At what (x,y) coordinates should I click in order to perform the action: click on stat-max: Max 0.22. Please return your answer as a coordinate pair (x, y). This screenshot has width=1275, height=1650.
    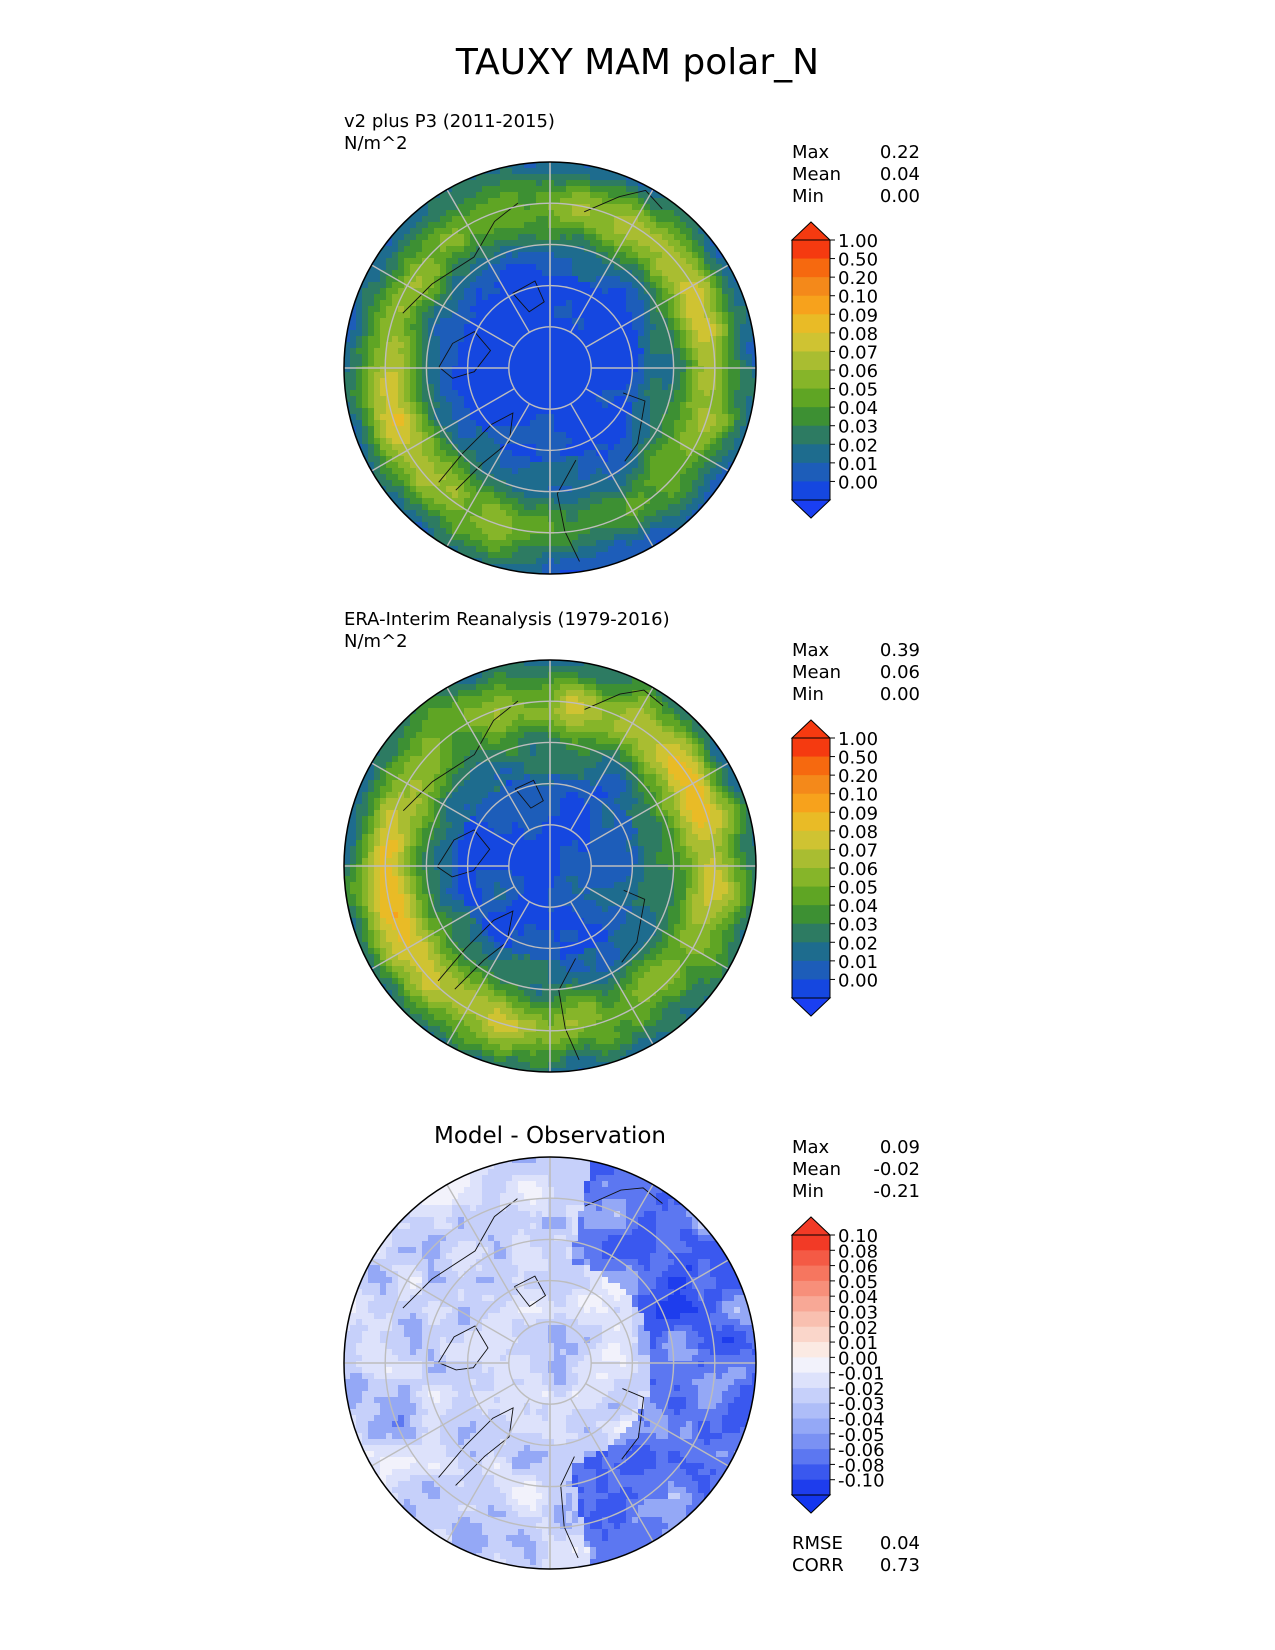
    Looking at the image, I should click on (856, 153).